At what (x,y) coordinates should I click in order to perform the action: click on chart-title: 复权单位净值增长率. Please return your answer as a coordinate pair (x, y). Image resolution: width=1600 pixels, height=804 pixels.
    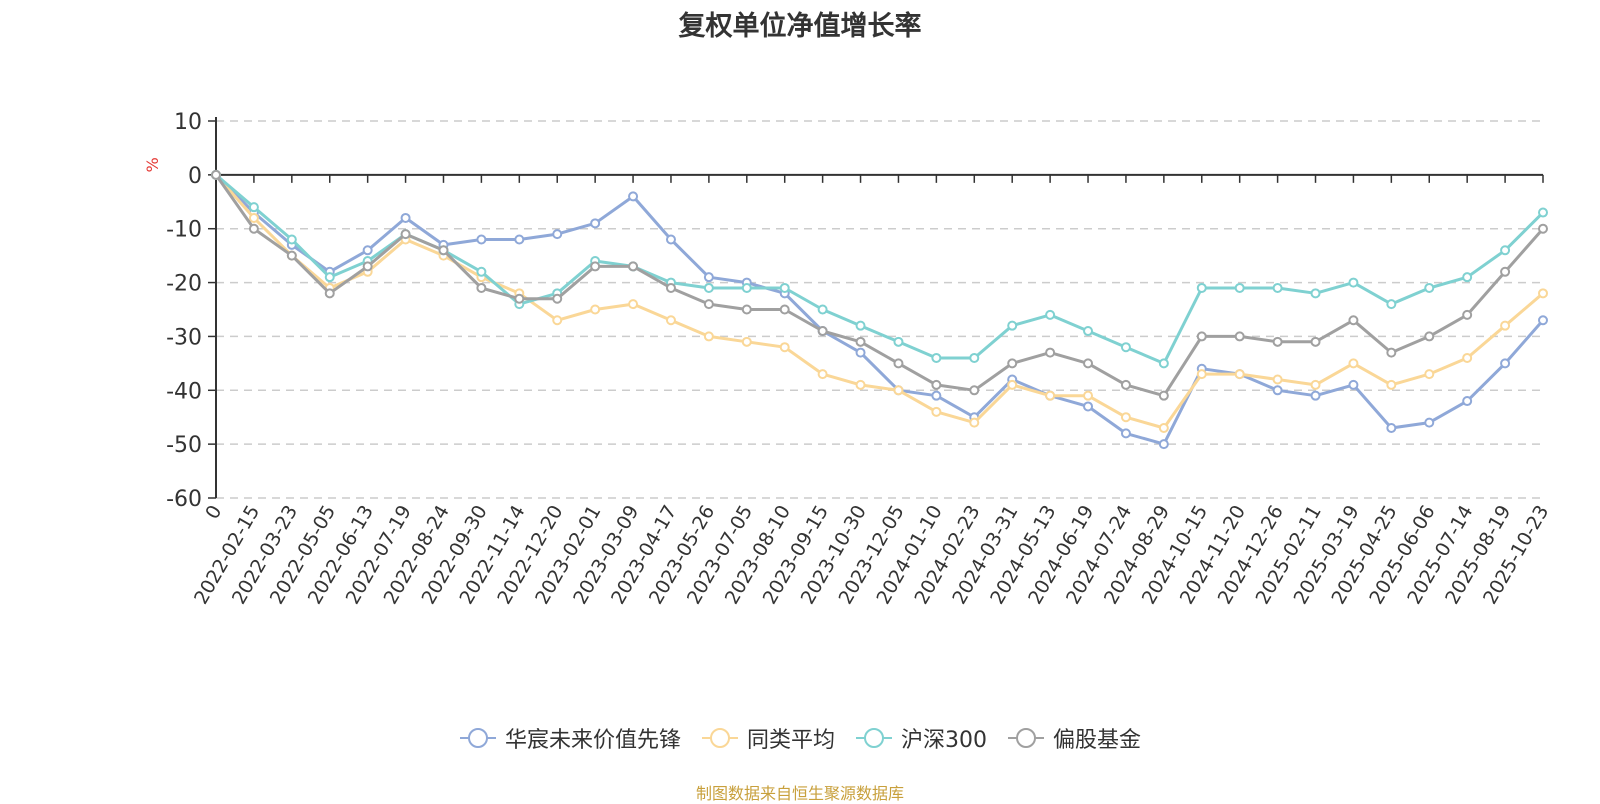
    Looking at the image, I should click on (800, 26).